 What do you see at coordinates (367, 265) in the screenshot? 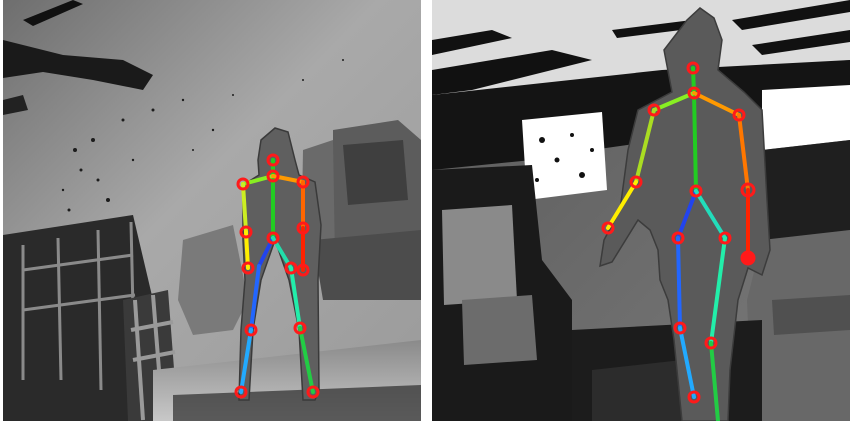
I see `desk` at bounding box center [367, 265].